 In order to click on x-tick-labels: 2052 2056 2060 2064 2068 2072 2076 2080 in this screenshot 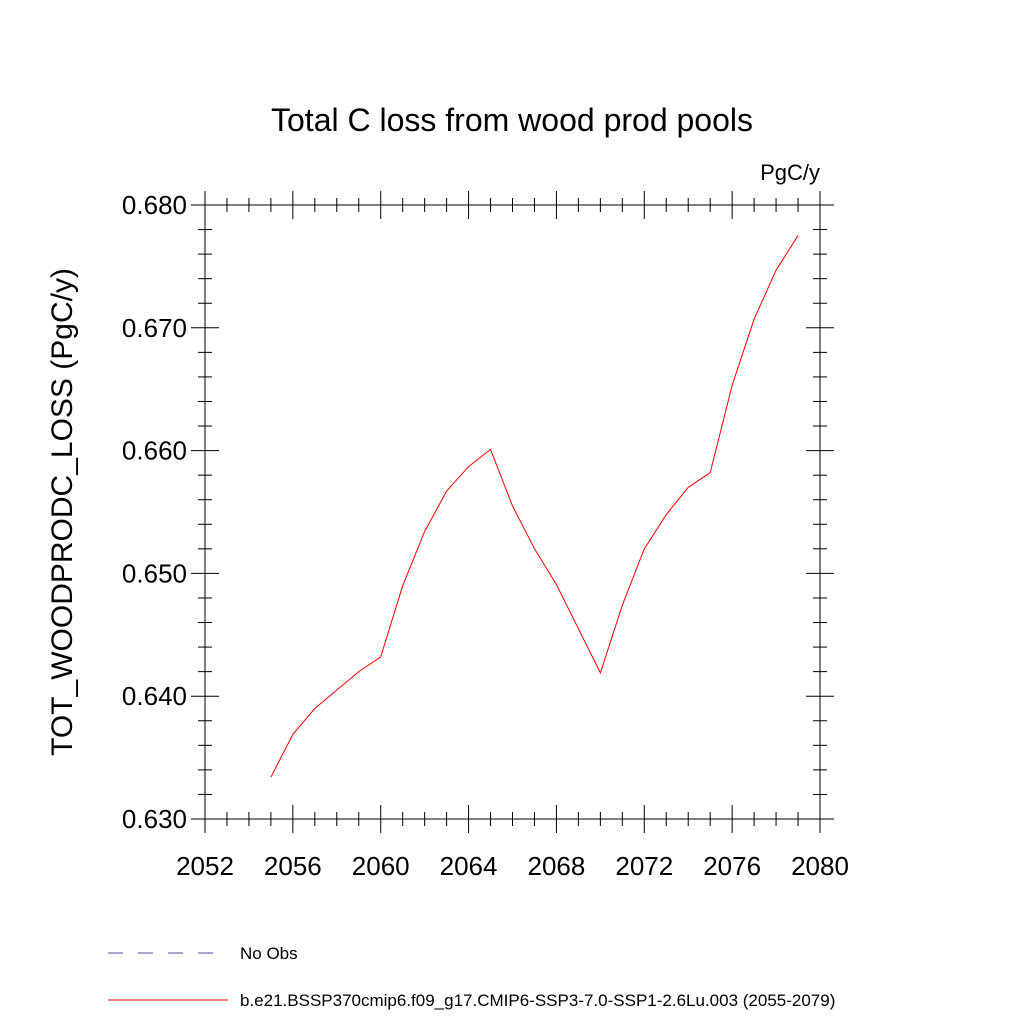, I will do `click(512, 866)`.